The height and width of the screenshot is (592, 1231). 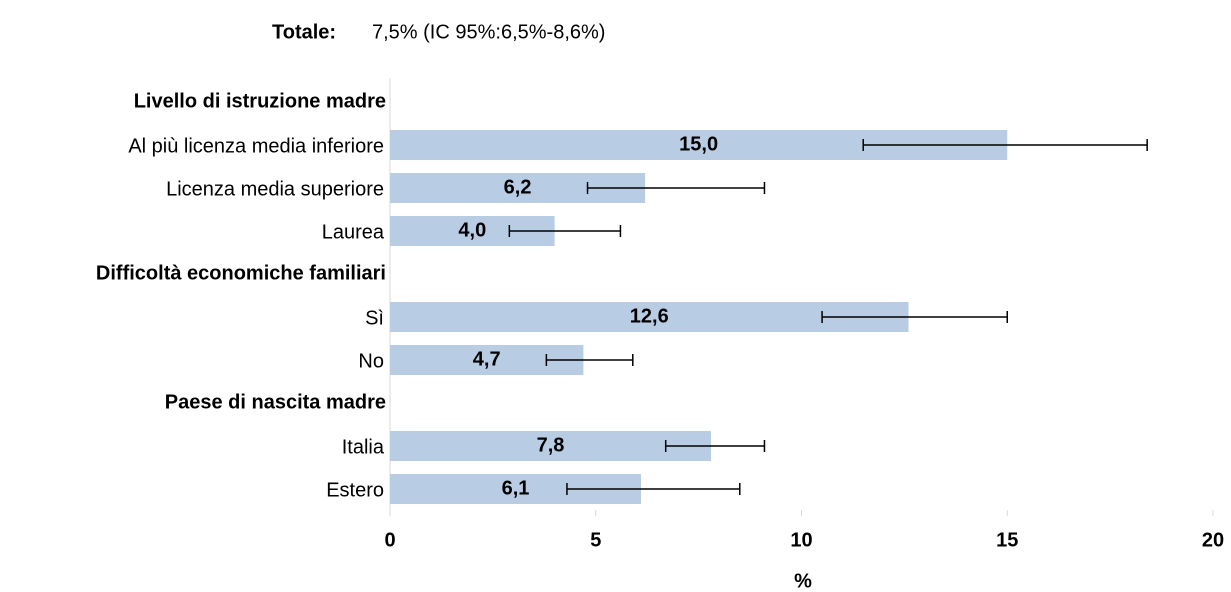 I want to click on y-tick-label: Italia, so click(x=363, y=447).